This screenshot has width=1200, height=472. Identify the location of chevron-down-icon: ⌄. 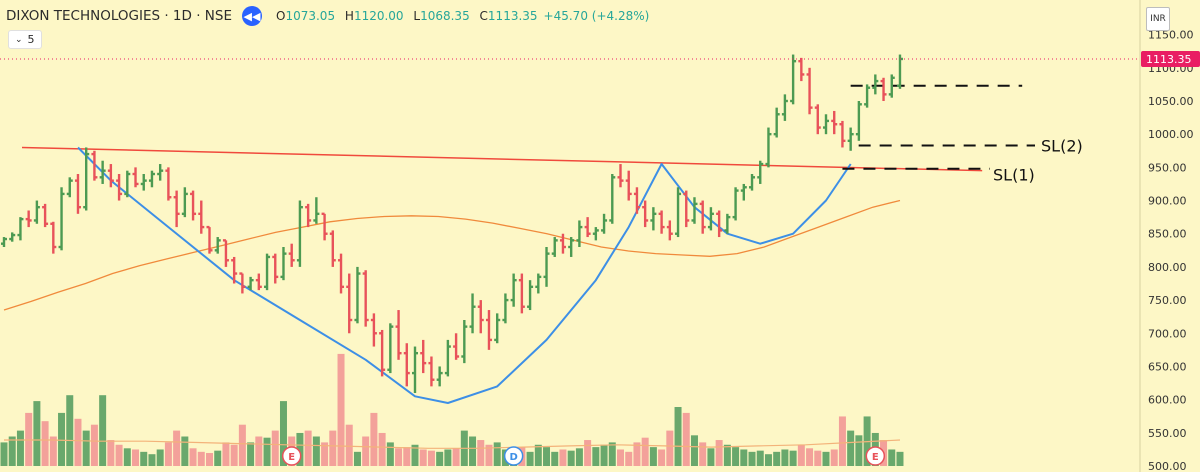
(19, 39).